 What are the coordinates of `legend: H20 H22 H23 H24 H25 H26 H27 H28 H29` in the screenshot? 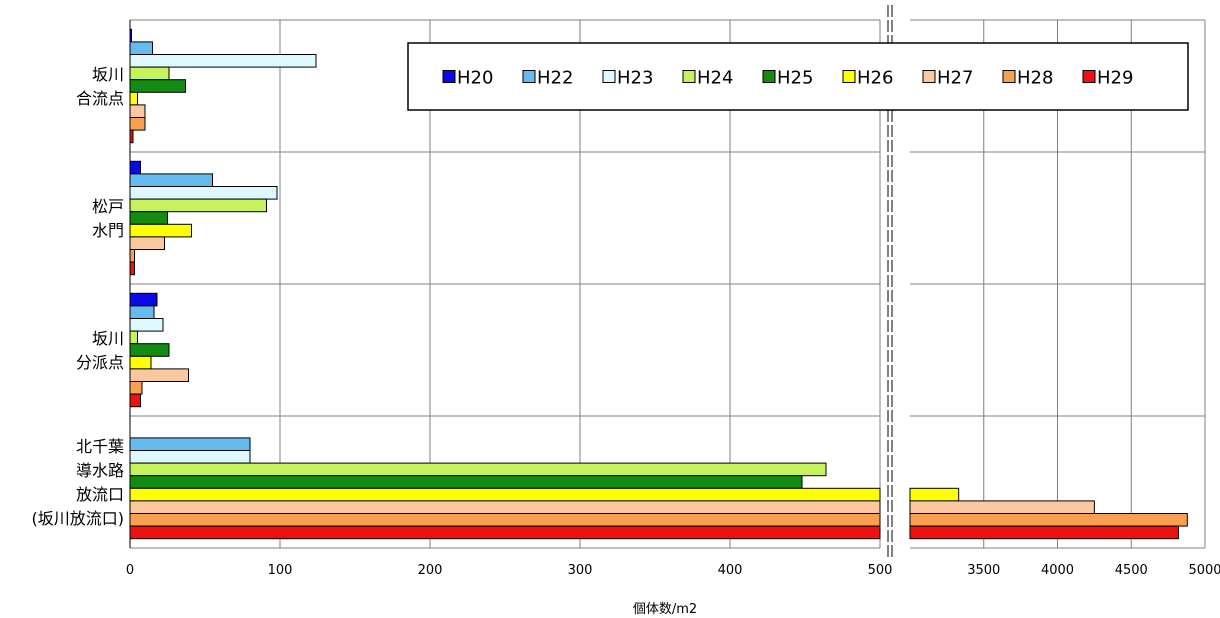 It's located at (798, 76).